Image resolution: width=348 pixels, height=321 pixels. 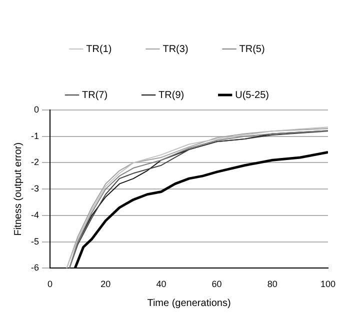 What do you see at coordinates (171, 95) in the screenshot?
I see `legend-label: TR(9)` at bounding box center [171, 95].